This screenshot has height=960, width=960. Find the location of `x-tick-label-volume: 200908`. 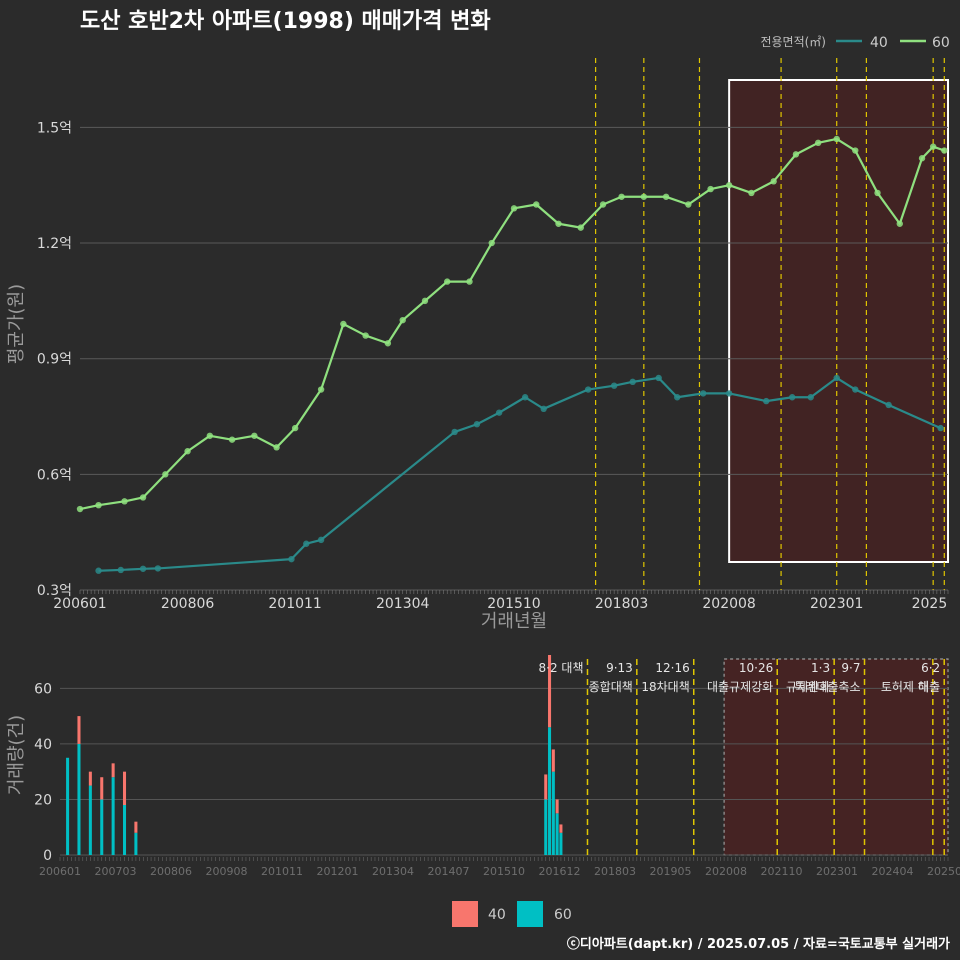

x-tick-label-volume: 200908 is located at coordinates (227, 871).